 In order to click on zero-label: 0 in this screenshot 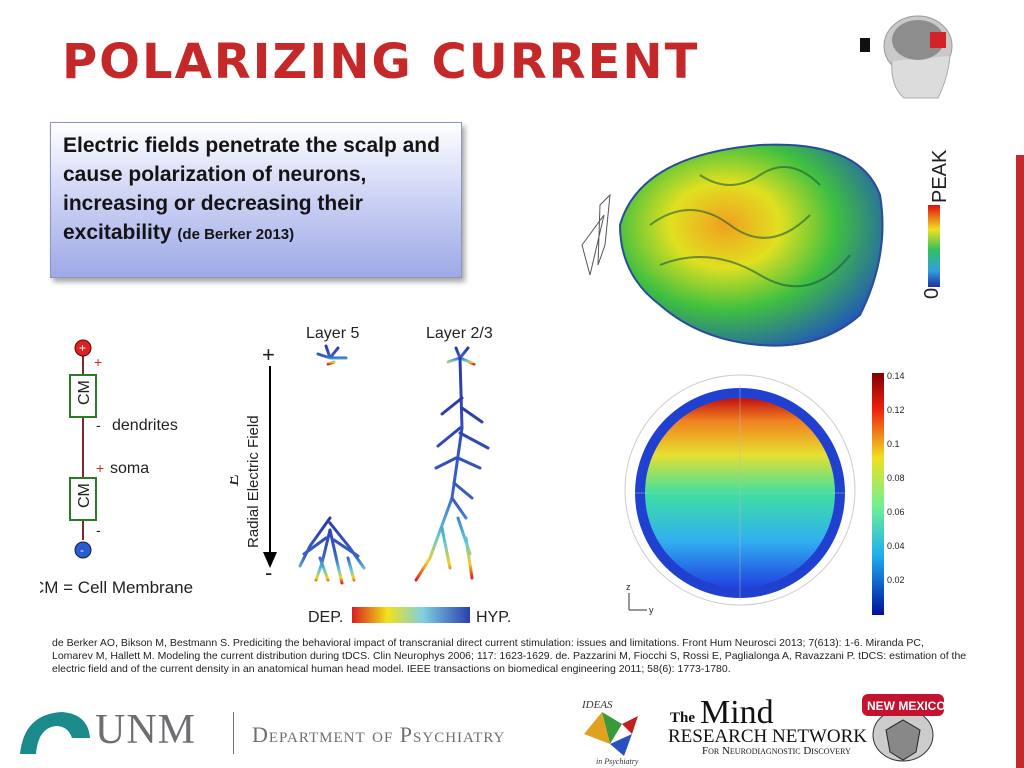, I will do `click(932, 293)`.